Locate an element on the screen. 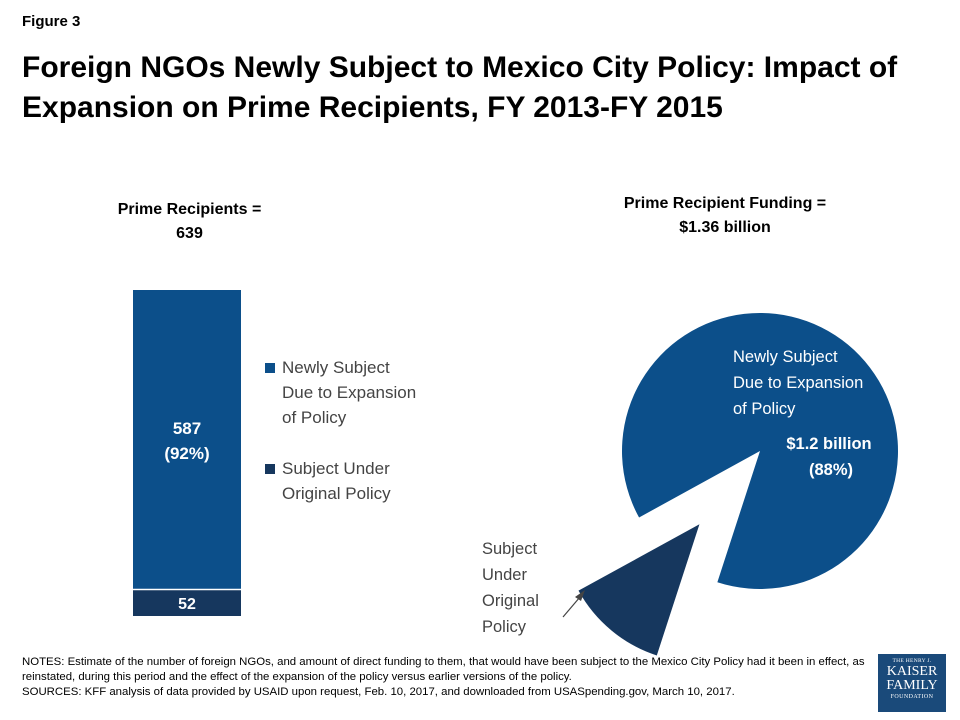 This screenshot has width=960, height=720. pie-slice-value-label: $1.2 billion is located at coordinates (828, 444).